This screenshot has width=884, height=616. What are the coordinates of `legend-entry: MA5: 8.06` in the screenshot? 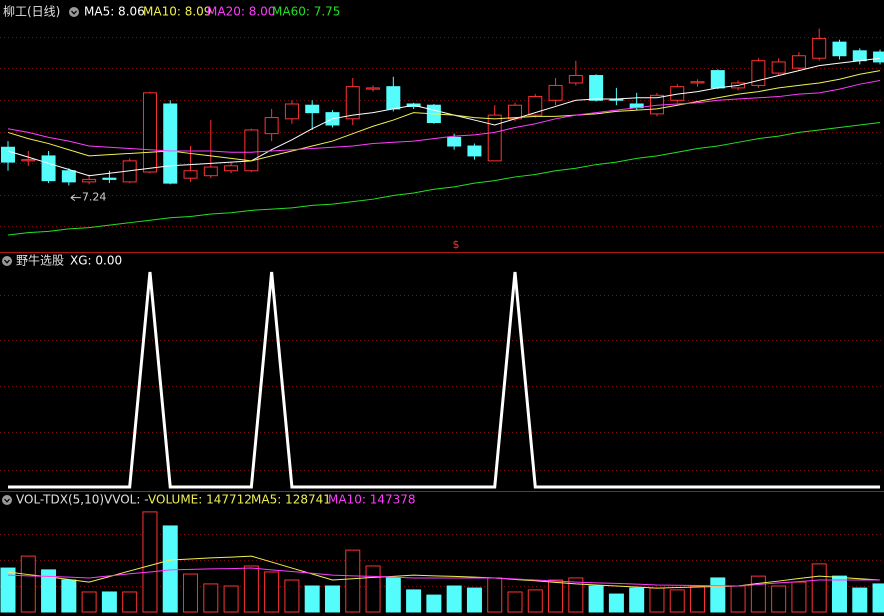 It's located at (114, 12).